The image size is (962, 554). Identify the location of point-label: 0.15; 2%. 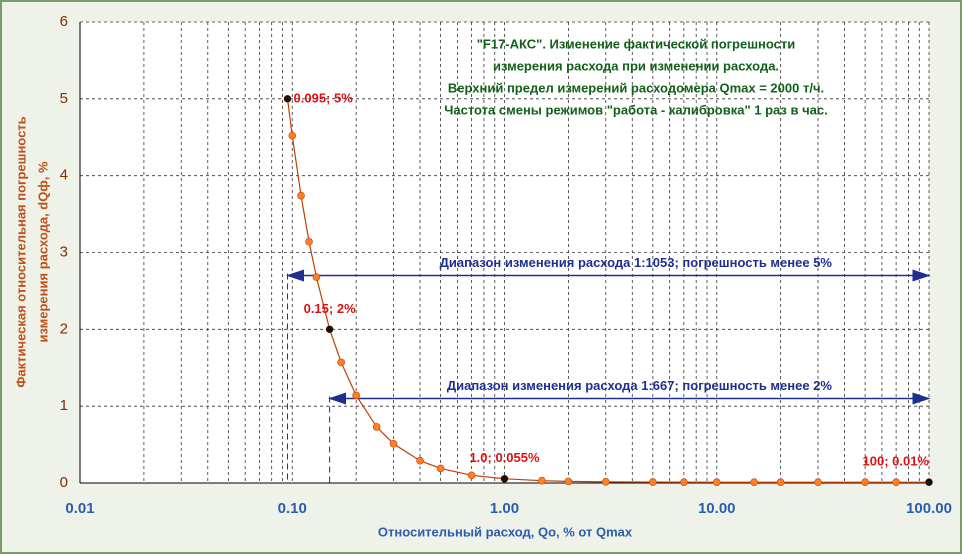
(330, 308).